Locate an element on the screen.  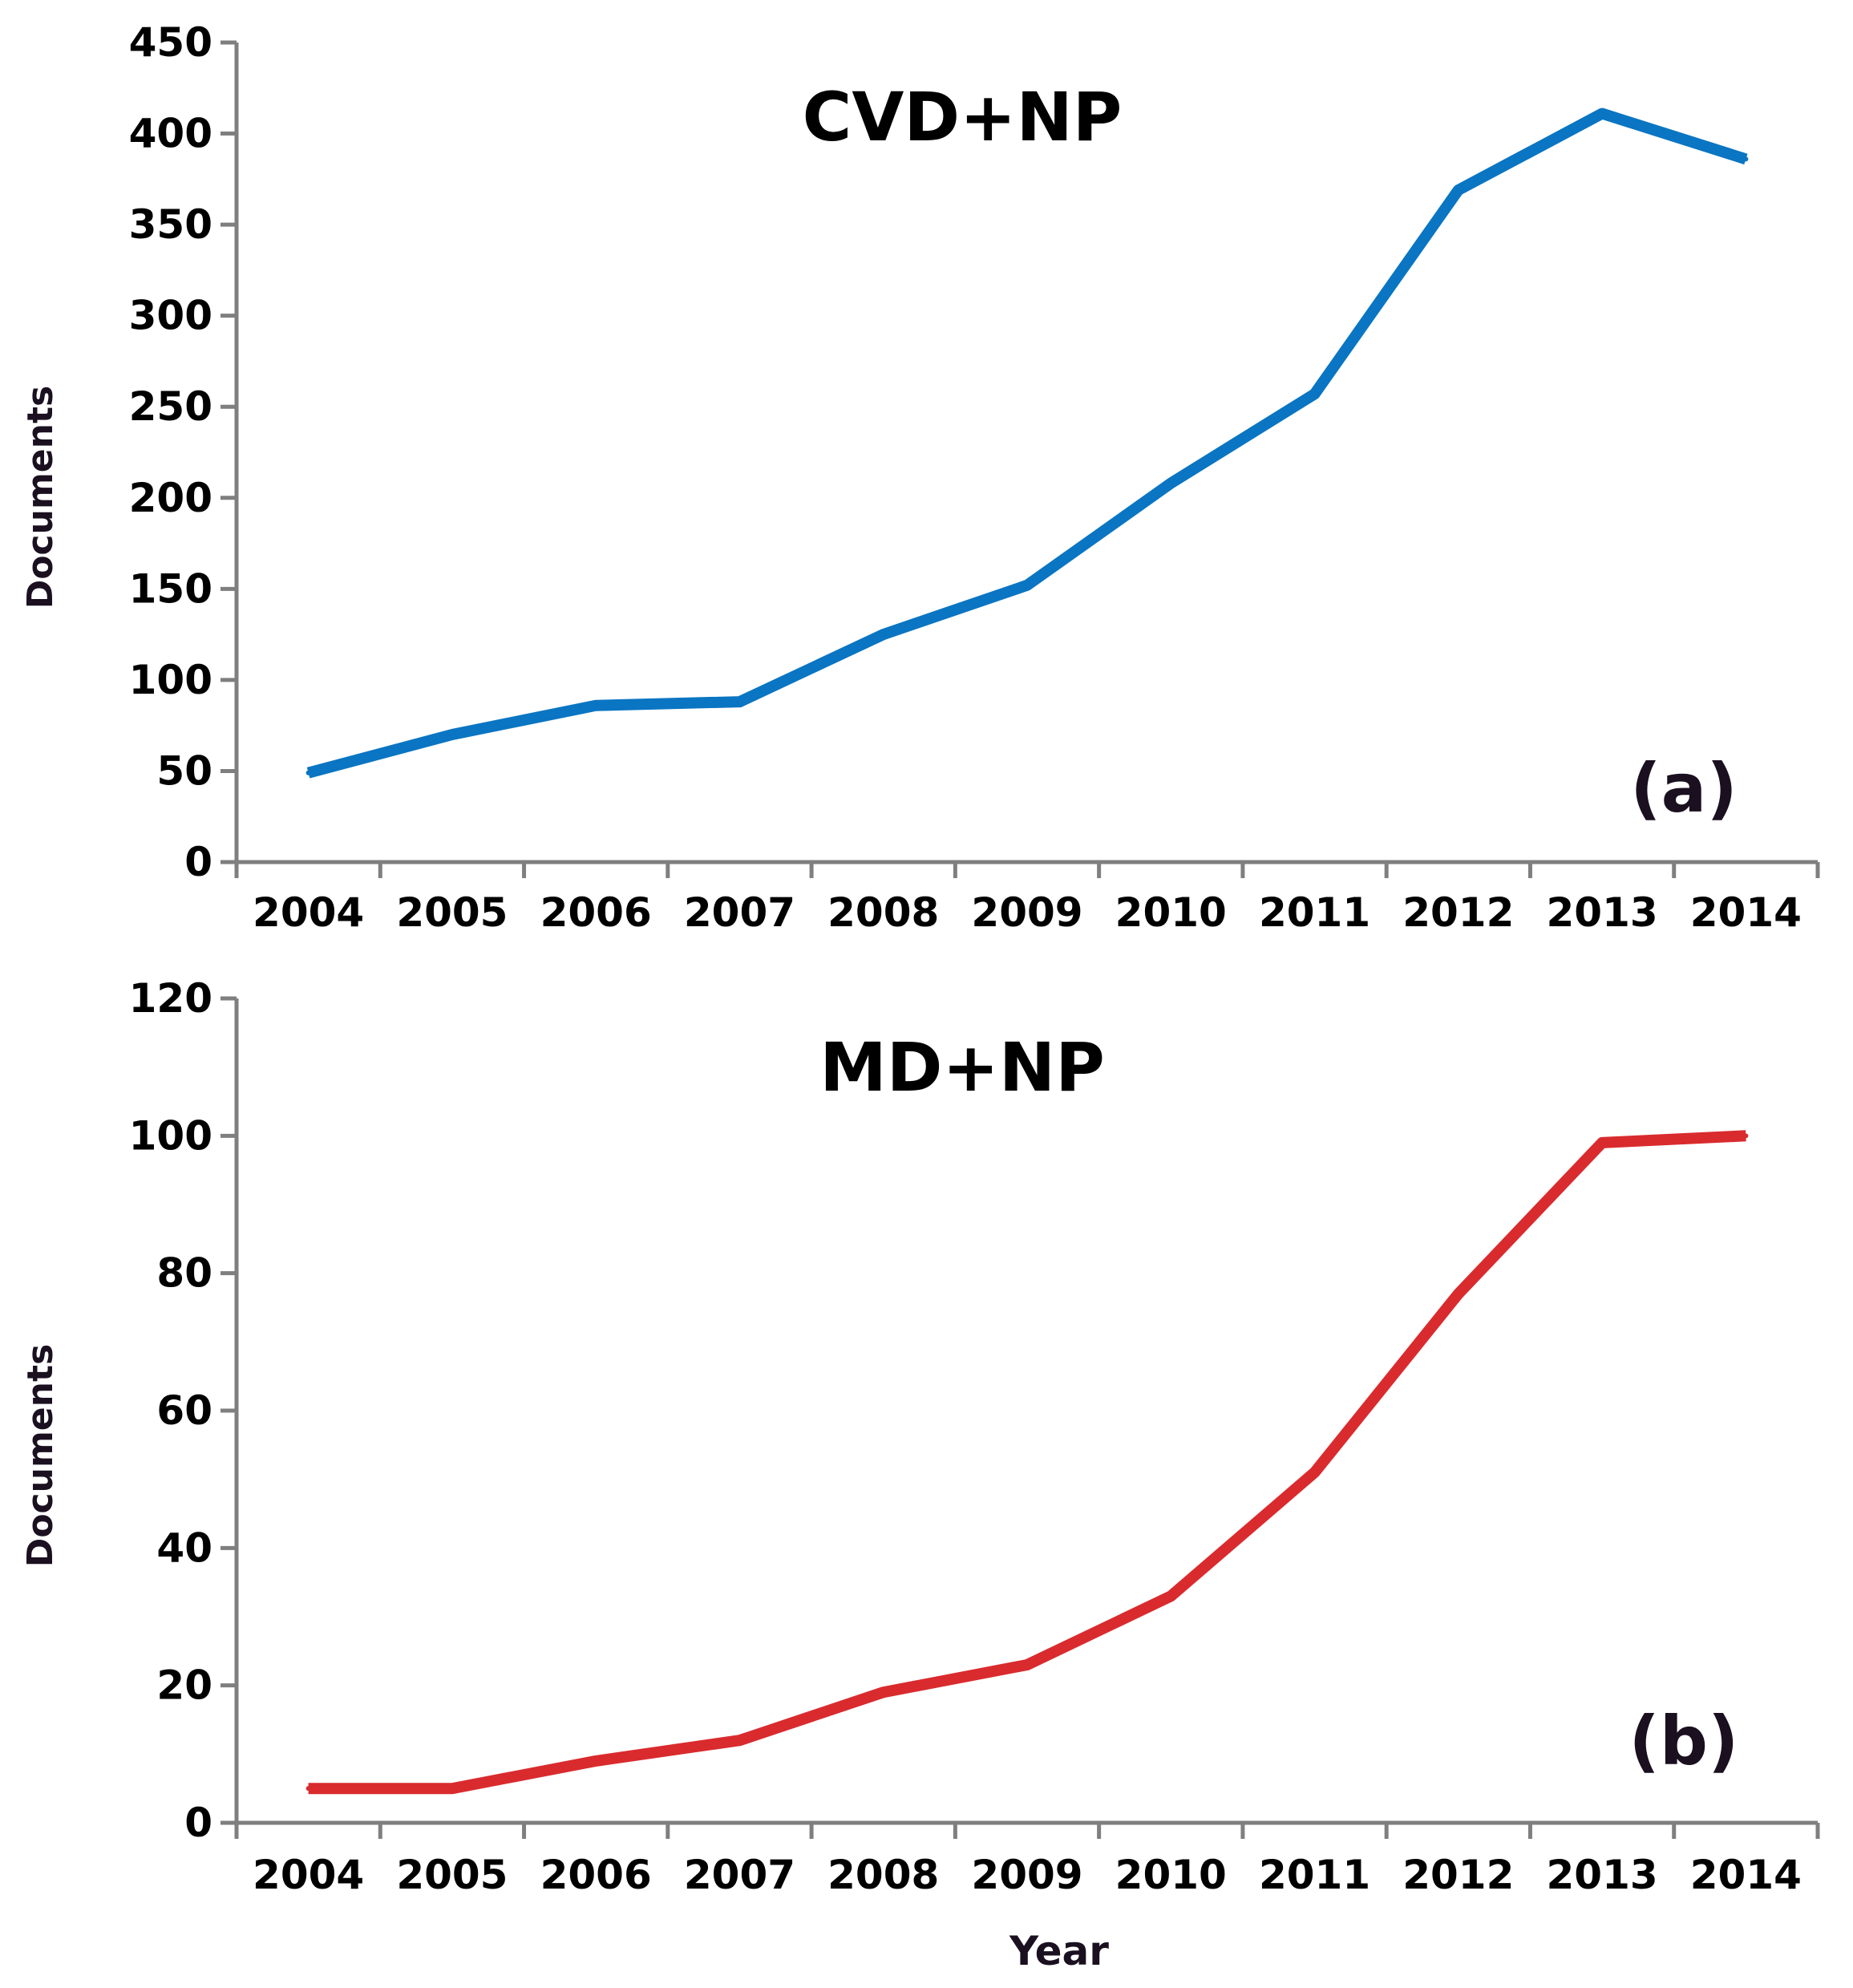
y-tick-label: 450 is located at coordinates (170, 42).